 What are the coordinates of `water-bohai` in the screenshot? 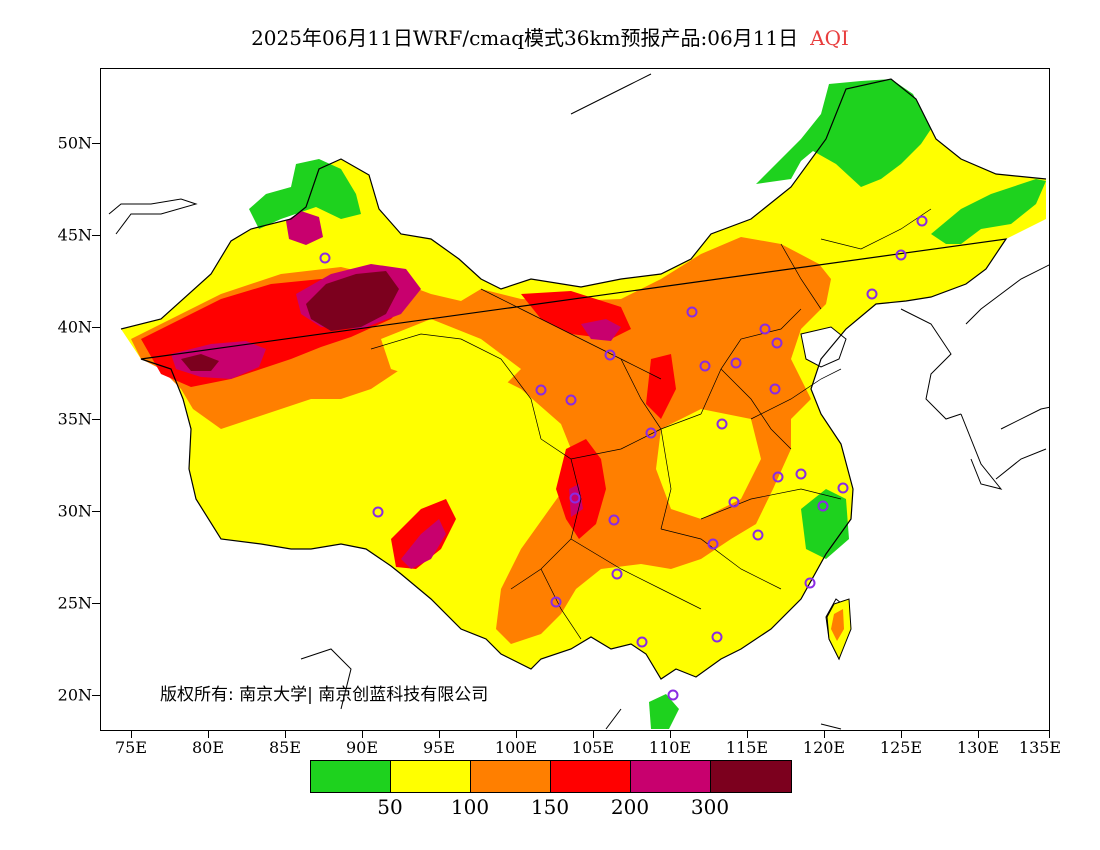 It's located at (823, 347).